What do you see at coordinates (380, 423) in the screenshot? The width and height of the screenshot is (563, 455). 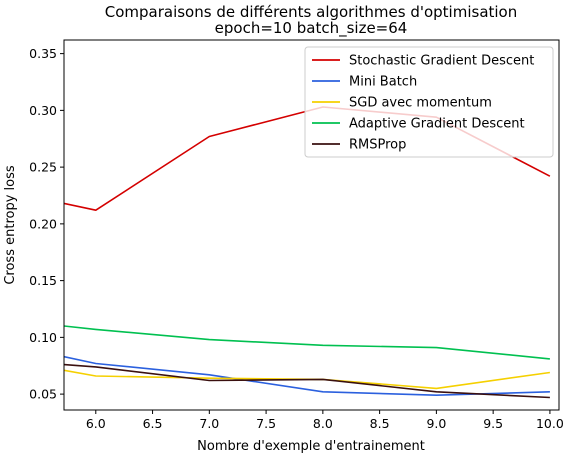 I see `x-tick-label: 8.5` at bounding box center [380, 423].